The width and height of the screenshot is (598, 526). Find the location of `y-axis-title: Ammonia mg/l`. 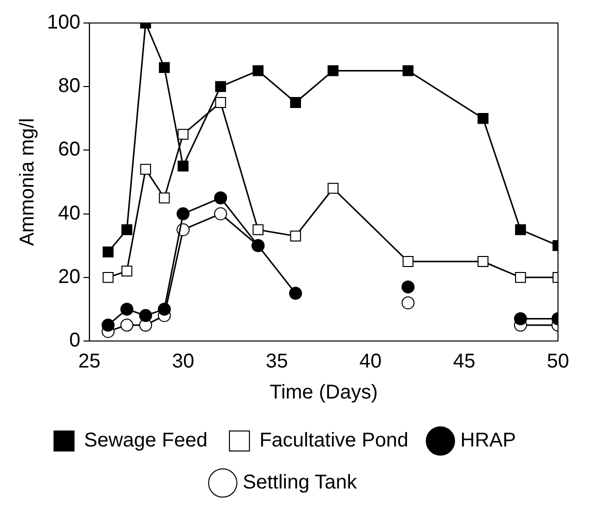

y-axis-title: Ammonia mg/l is located at coordinates (27, 182).